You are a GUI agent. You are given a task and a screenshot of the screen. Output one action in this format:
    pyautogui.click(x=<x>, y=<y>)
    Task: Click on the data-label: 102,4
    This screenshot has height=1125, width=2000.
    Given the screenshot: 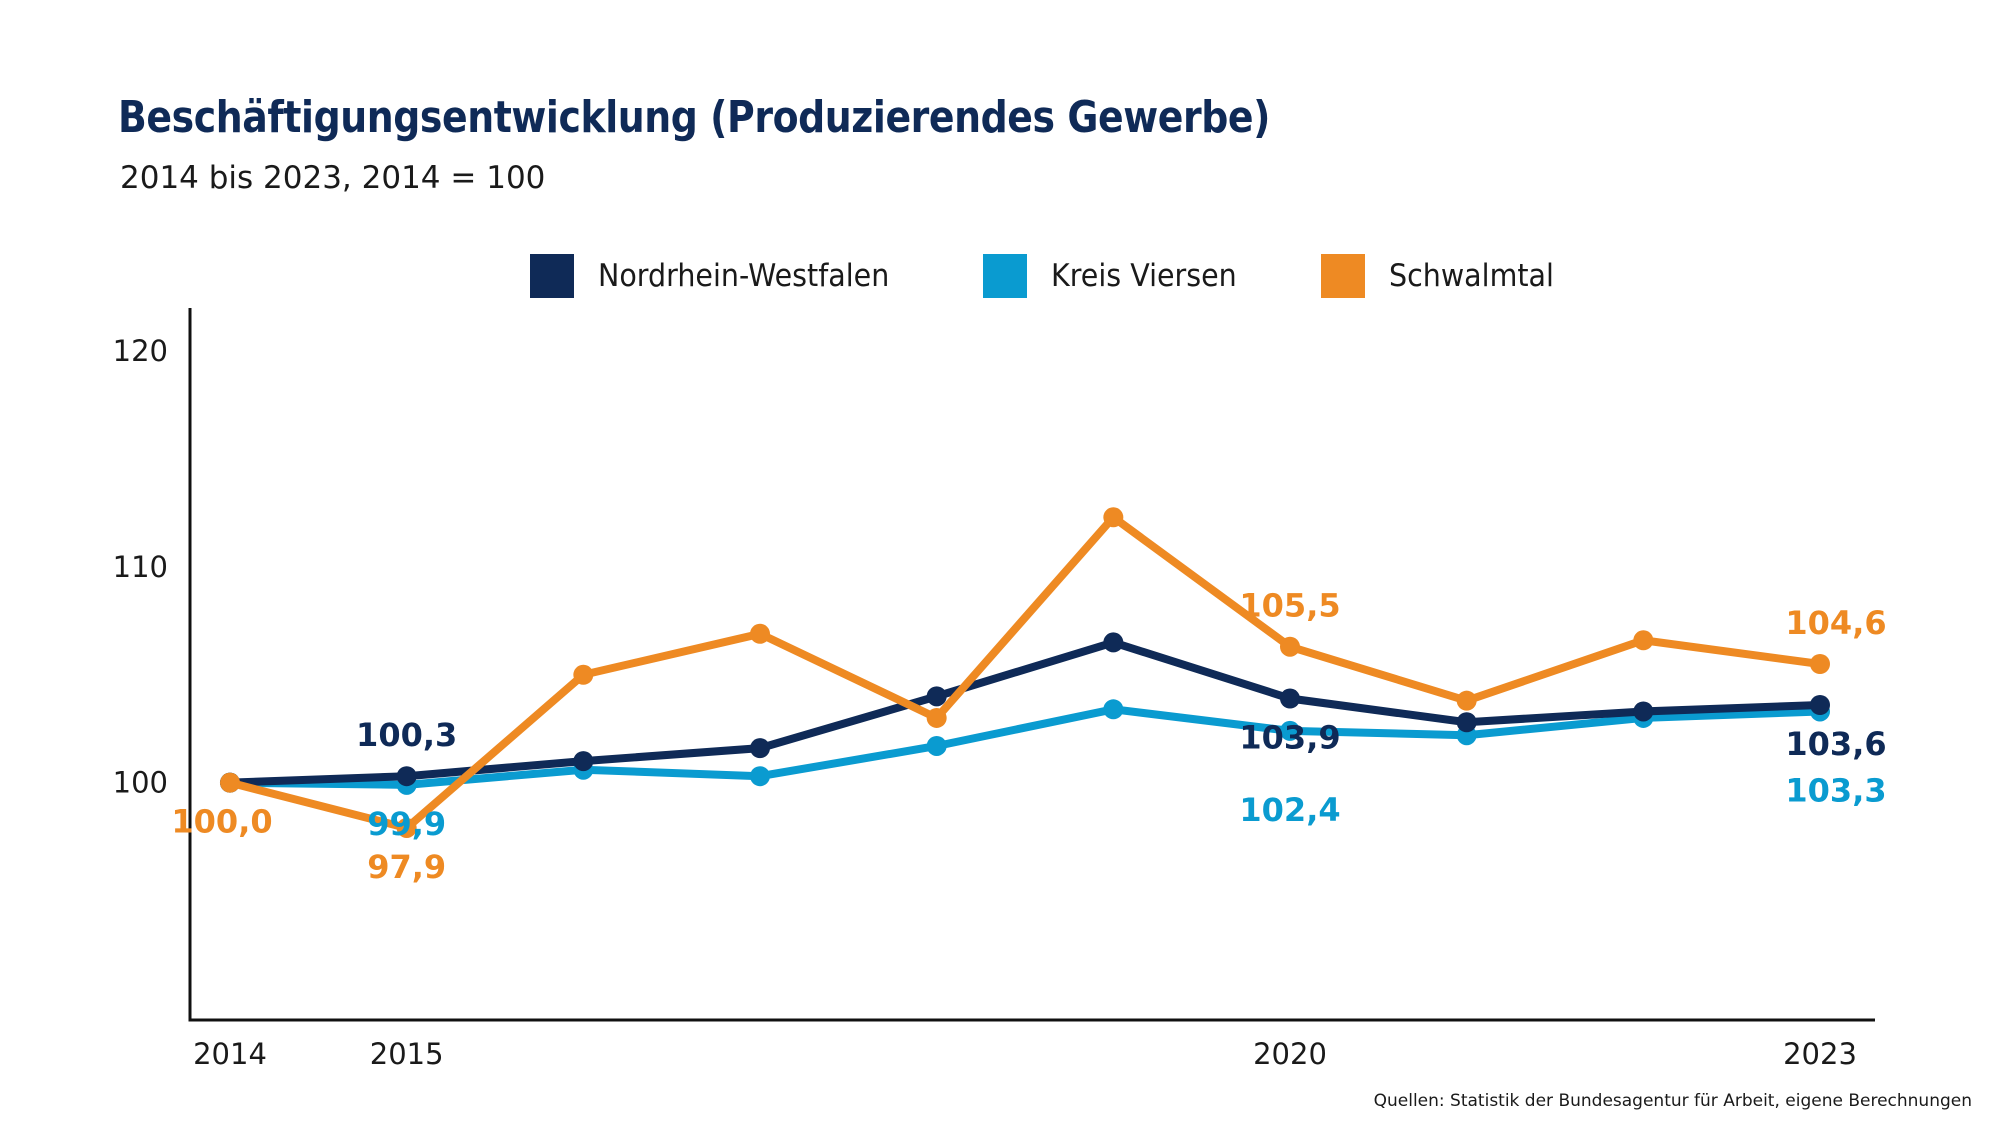 What is the action you would take?
    pyautogui.click(x=1289, y=810)
    